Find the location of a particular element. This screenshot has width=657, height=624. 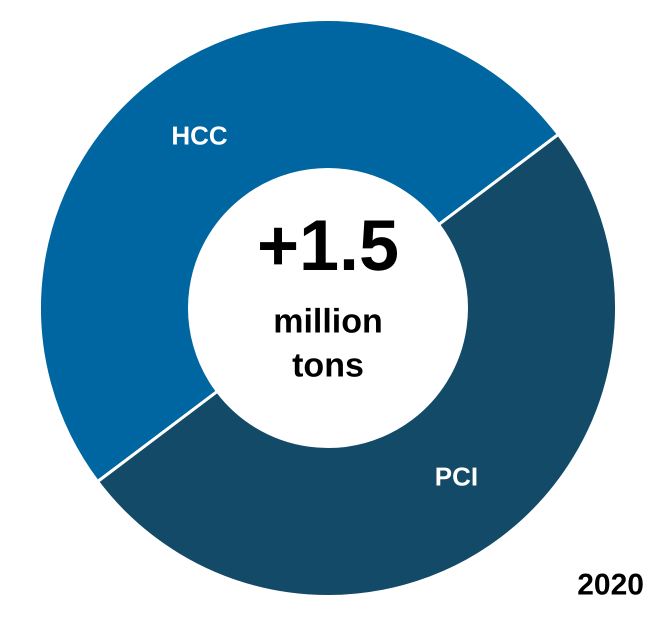

slice-label: PCI is located at coordinates (456, 477).